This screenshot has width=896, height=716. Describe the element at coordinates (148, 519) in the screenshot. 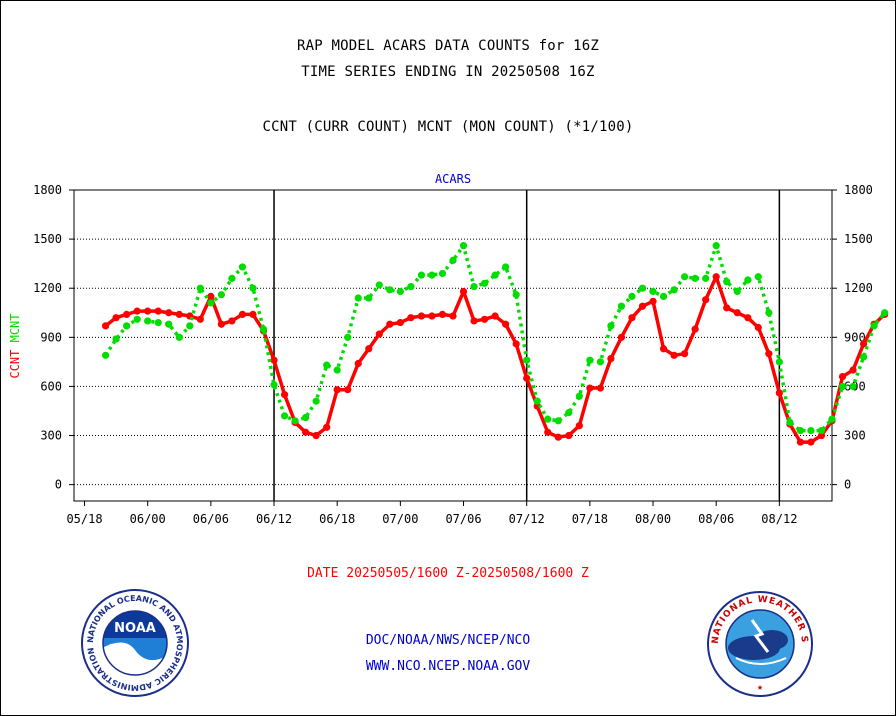

I see `x-tick-label: 06/00` at that location.